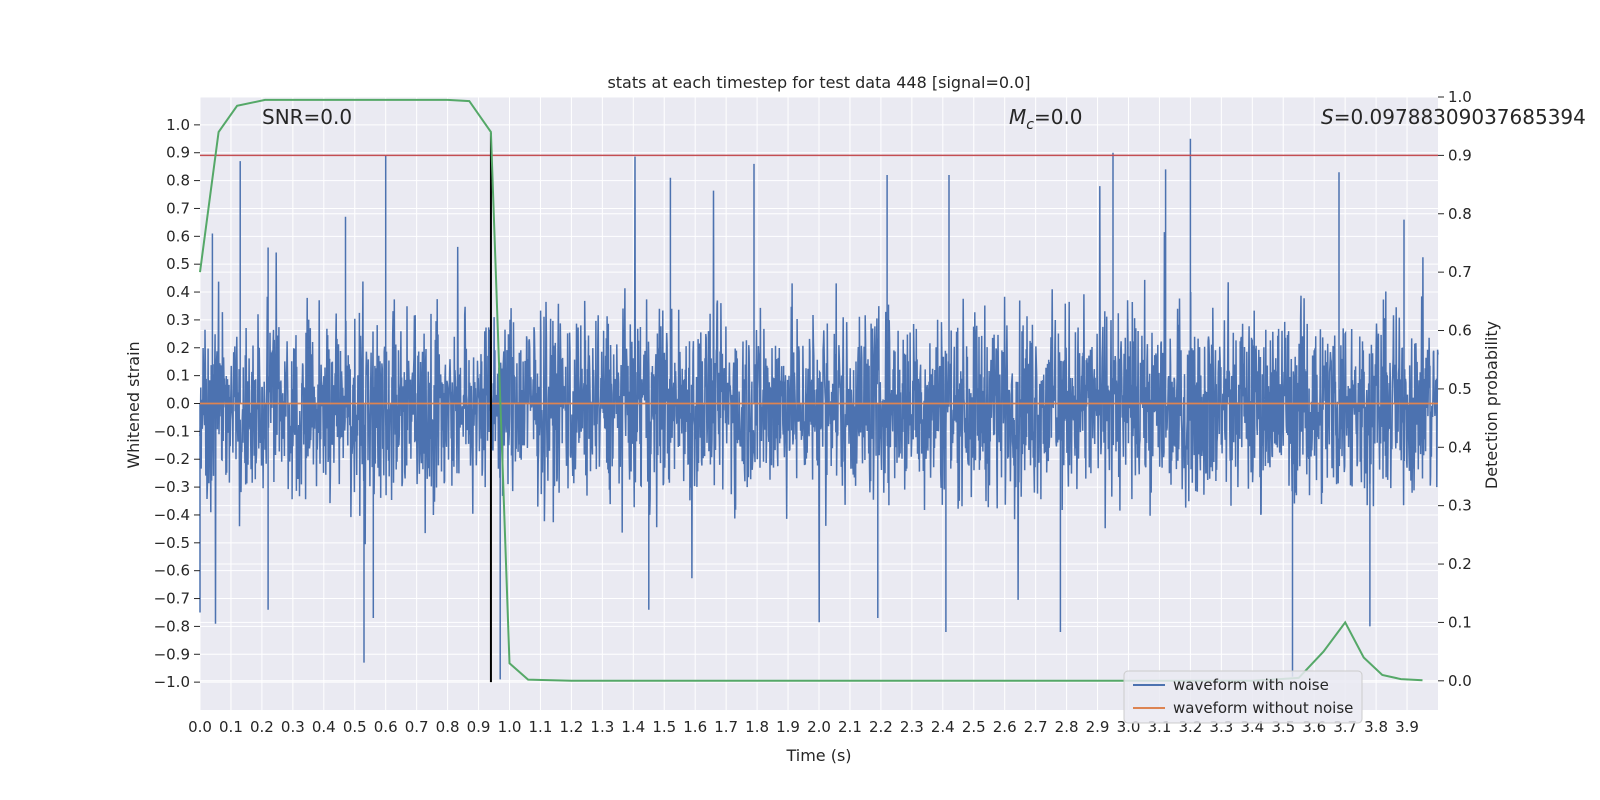 Image resolution: width=1600 pixels, height=800 pixels. What do you see at coordinates (757, 727) in the screenshot?
I see `x-tick-label: 1.8` at bounding box center [757, 727].